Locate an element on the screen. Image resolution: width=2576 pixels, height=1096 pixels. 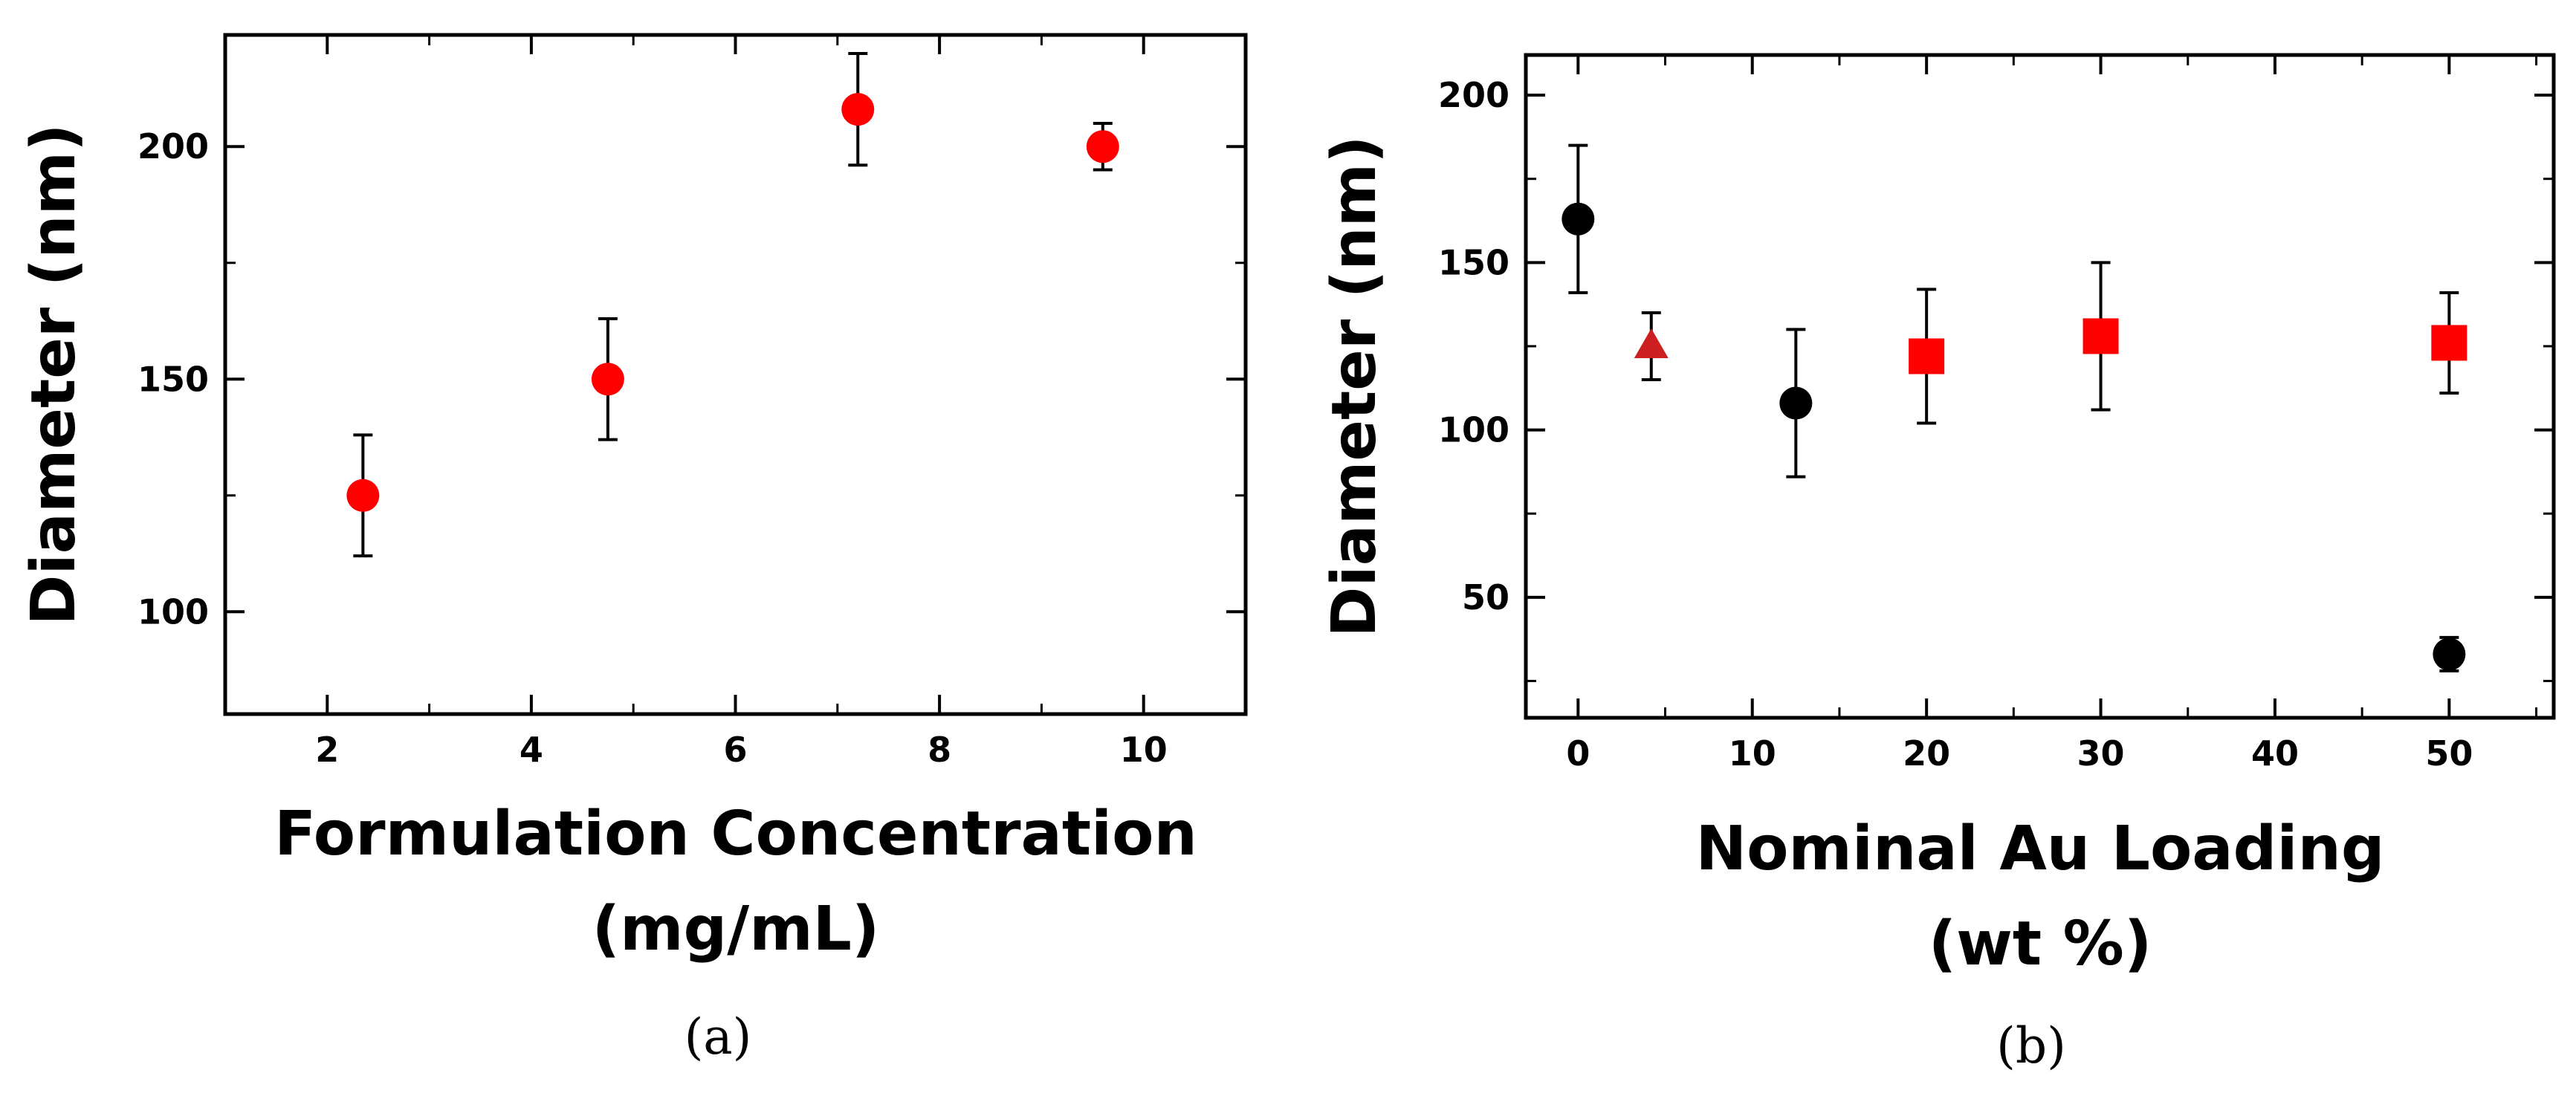
y-tick-label-b: 100 is located at coordinates (1473, 430).